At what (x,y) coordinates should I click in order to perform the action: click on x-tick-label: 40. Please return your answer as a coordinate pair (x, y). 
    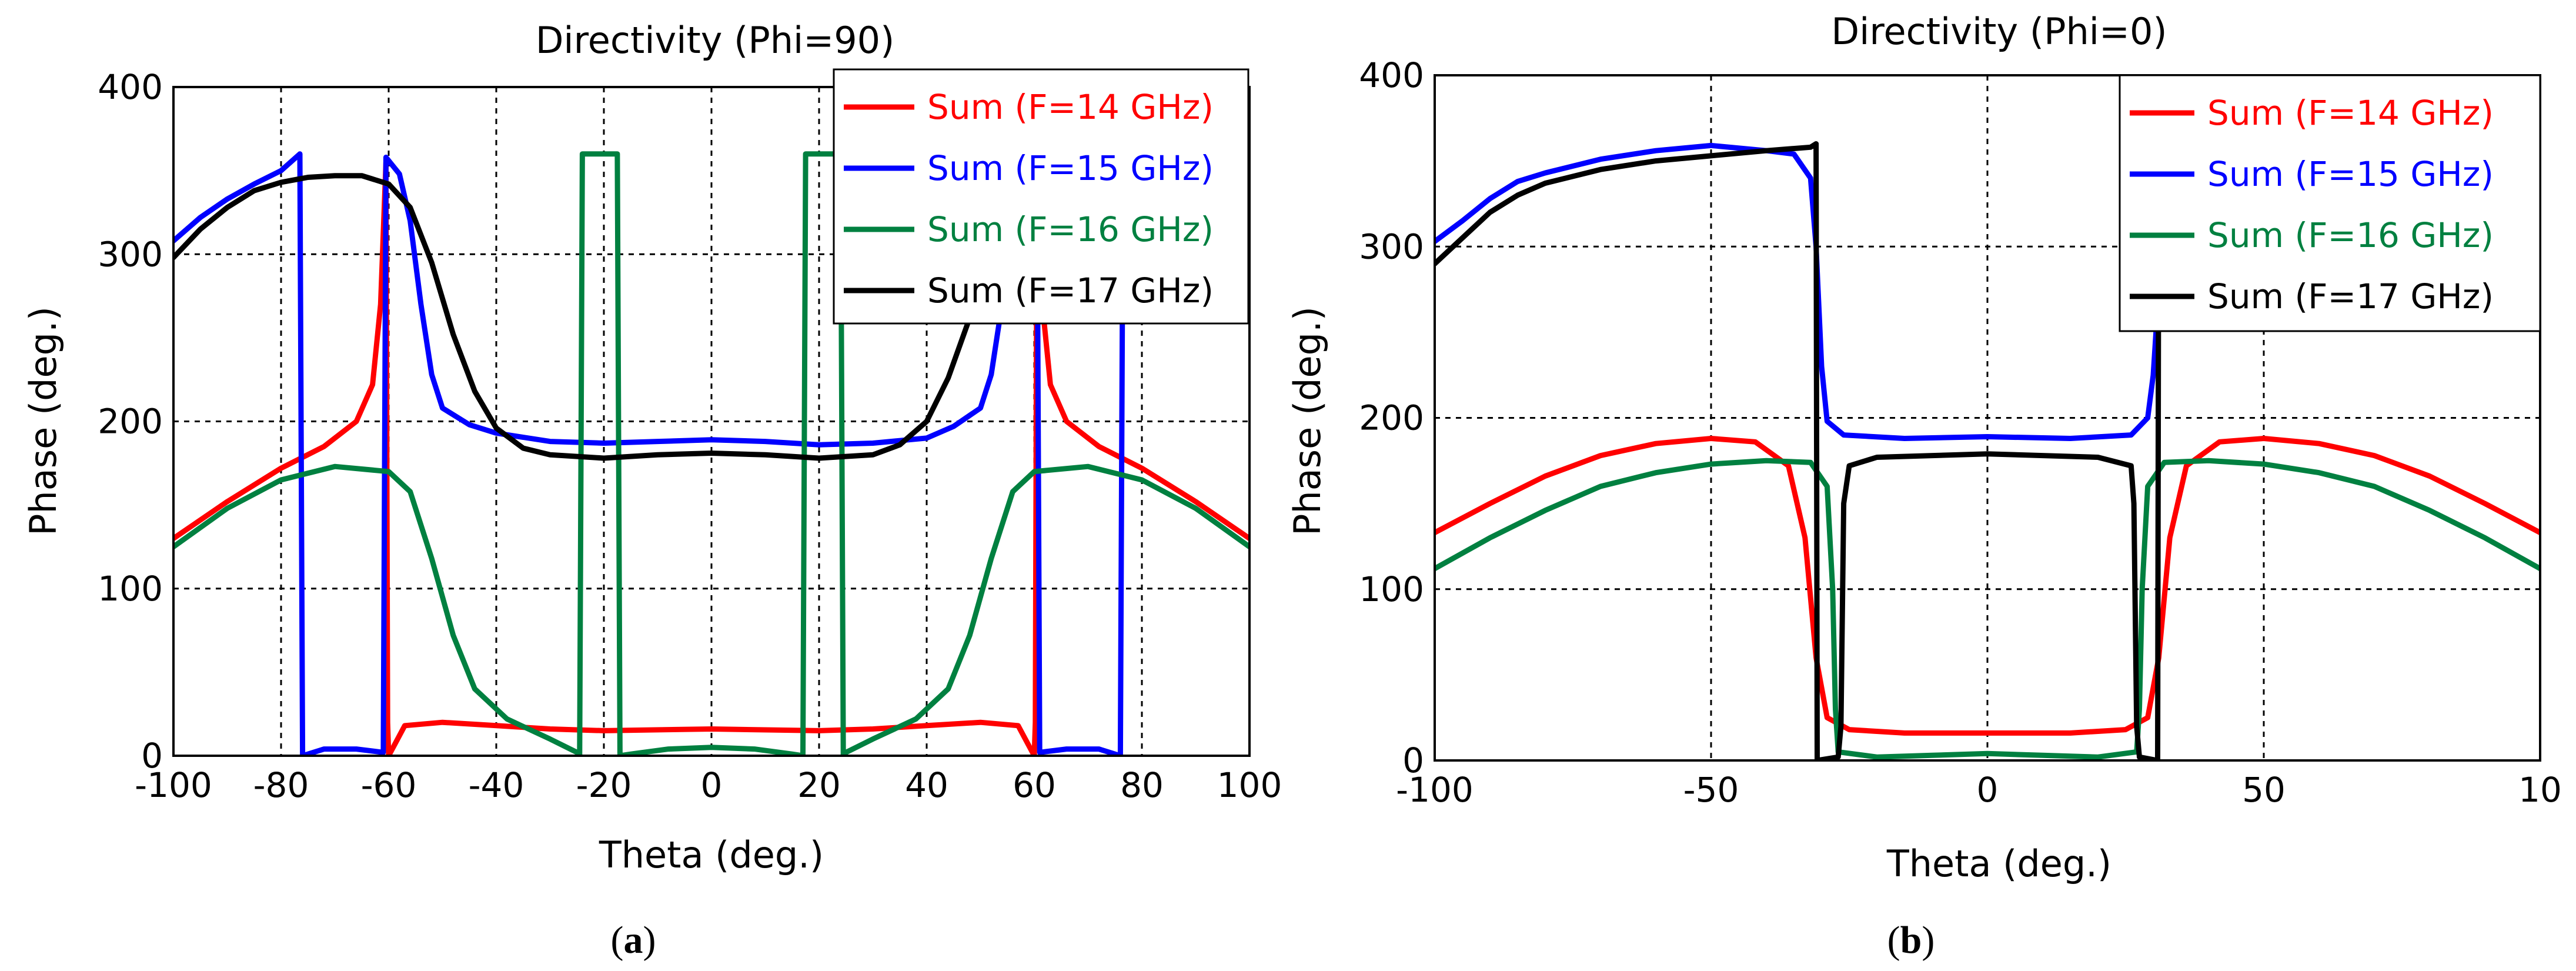
    Looking at the image, I should click on (926, 785).